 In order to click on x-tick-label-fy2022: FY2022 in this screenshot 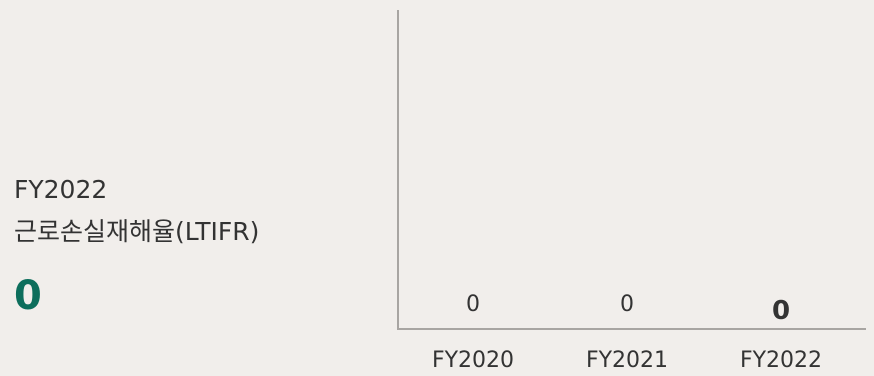, I will do `click(781, 360)`.